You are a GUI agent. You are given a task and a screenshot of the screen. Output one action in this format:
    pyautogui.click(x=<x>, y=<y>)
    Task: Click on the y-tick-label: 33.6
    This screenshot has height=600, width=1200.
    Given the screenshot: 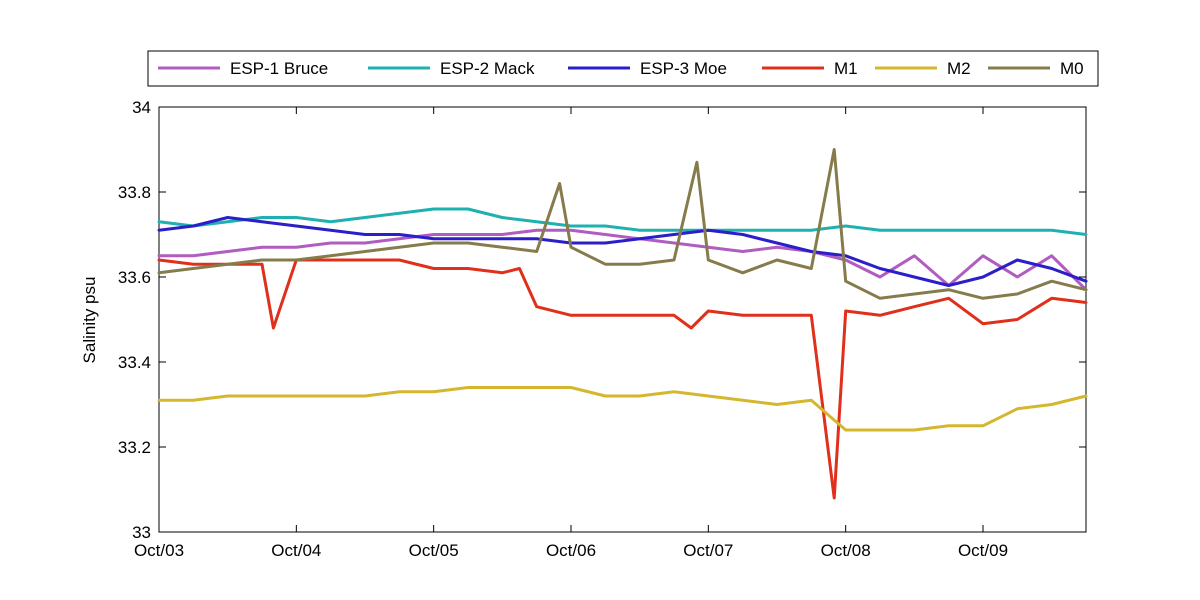 What is the action you would take?
    pyautogui.click(x=134, y=277)
    